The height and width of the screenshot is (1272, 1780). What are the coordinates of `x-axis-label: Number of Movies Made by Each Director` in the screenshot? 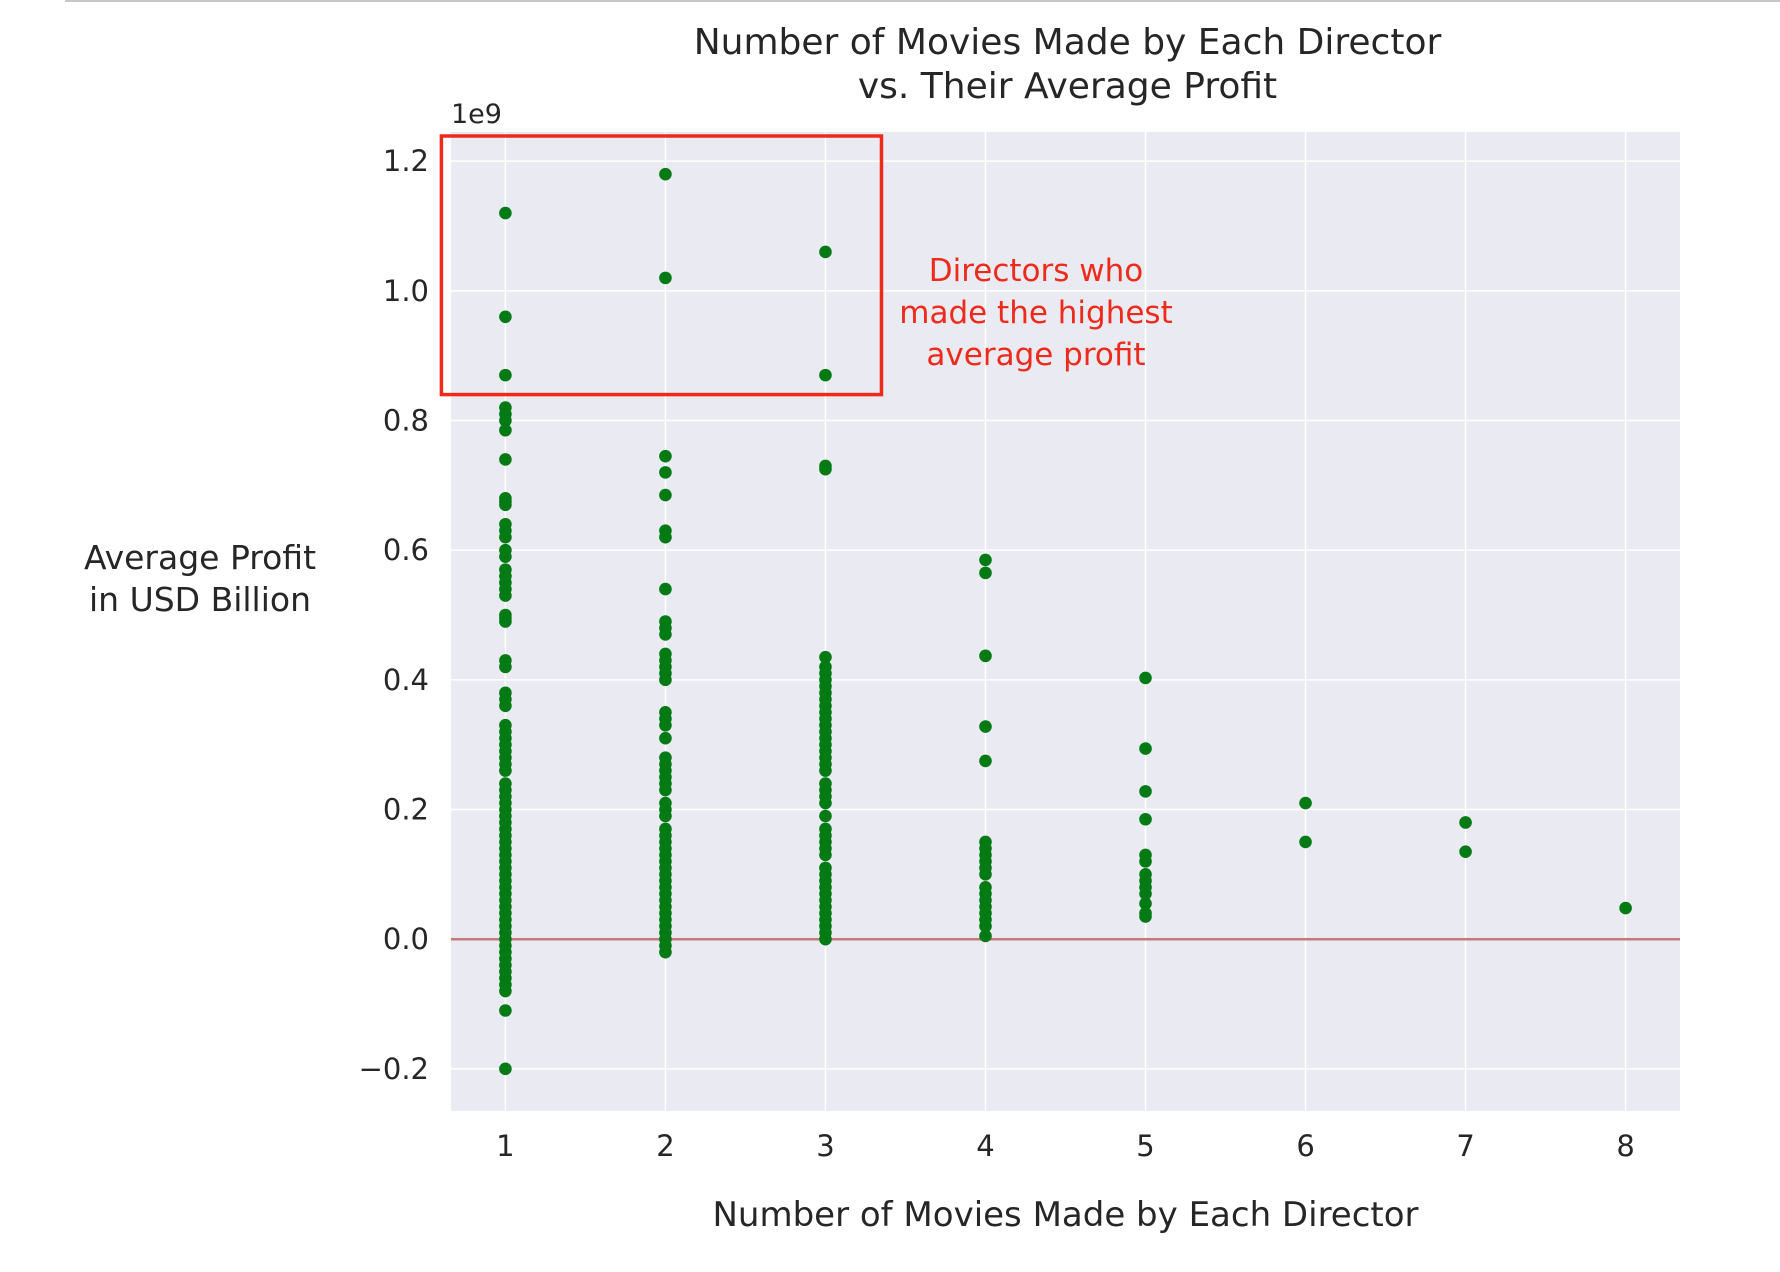 It's located at (1065, 1215).